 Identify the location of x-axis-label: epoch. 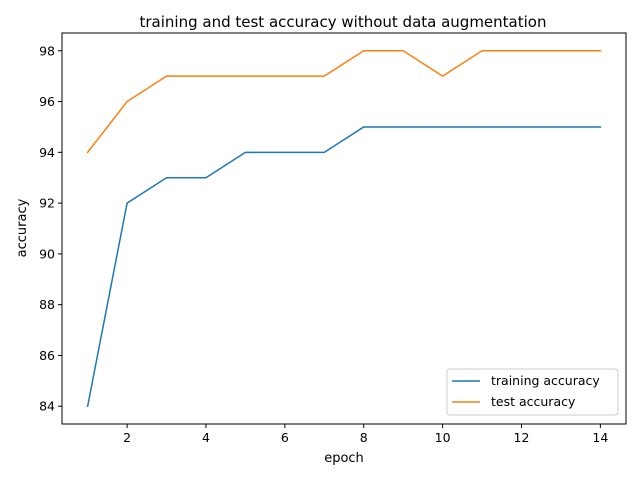
(344, 458).